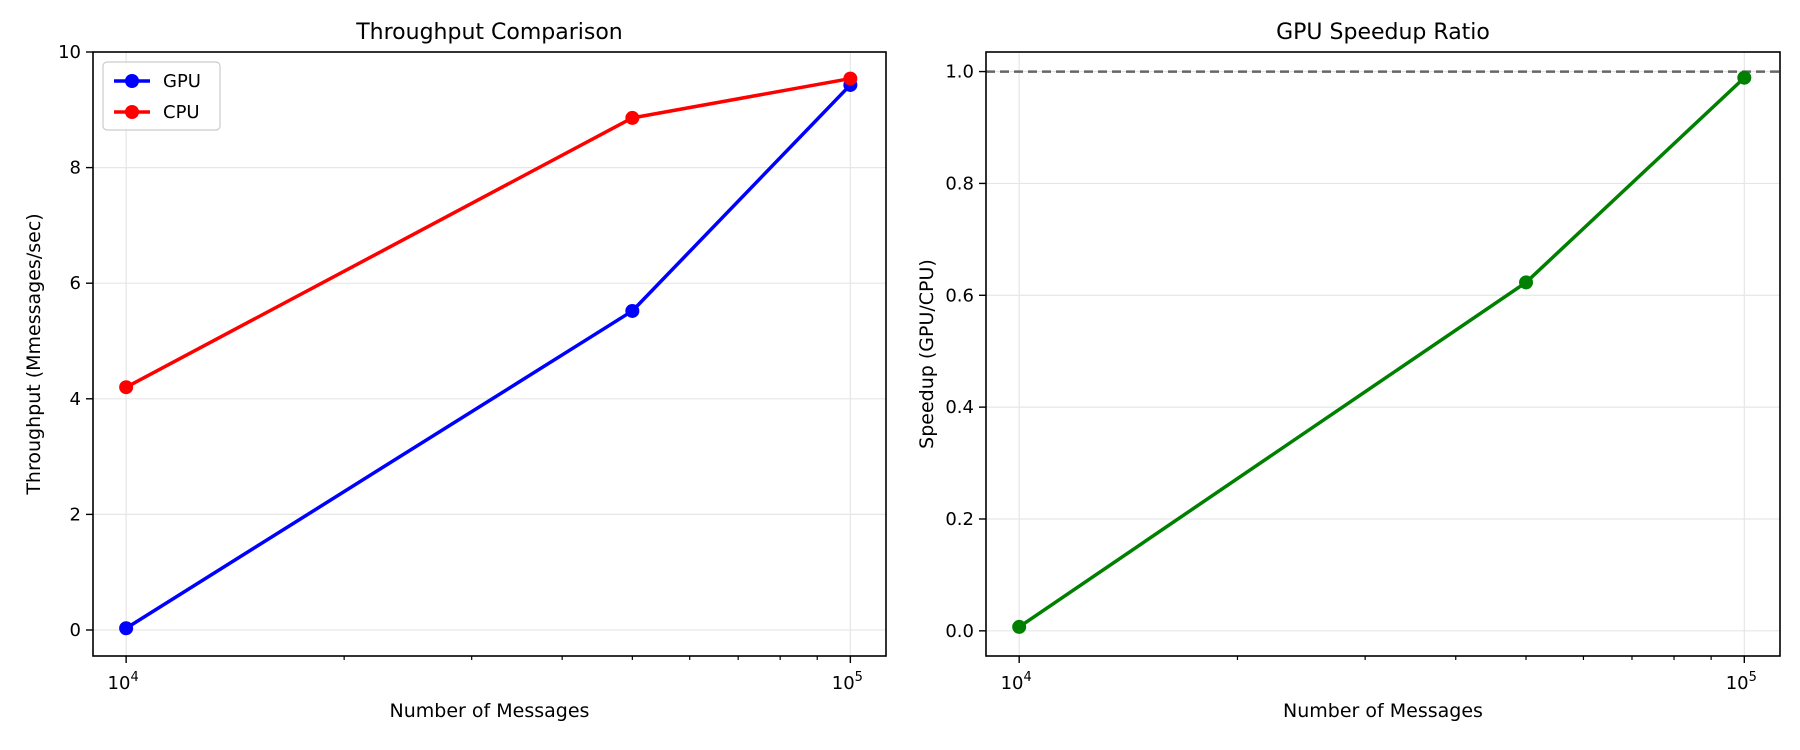 The image size is (1800, 750). I want to click on y-tick-label: 0.8, so click(959, 183).